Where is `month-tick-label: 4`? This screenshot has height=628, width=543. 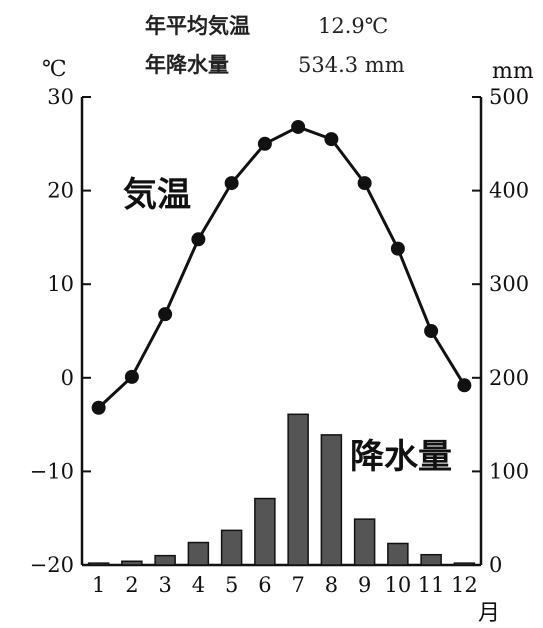 month-tick-label: 4 is located at coordinates (198, 585).